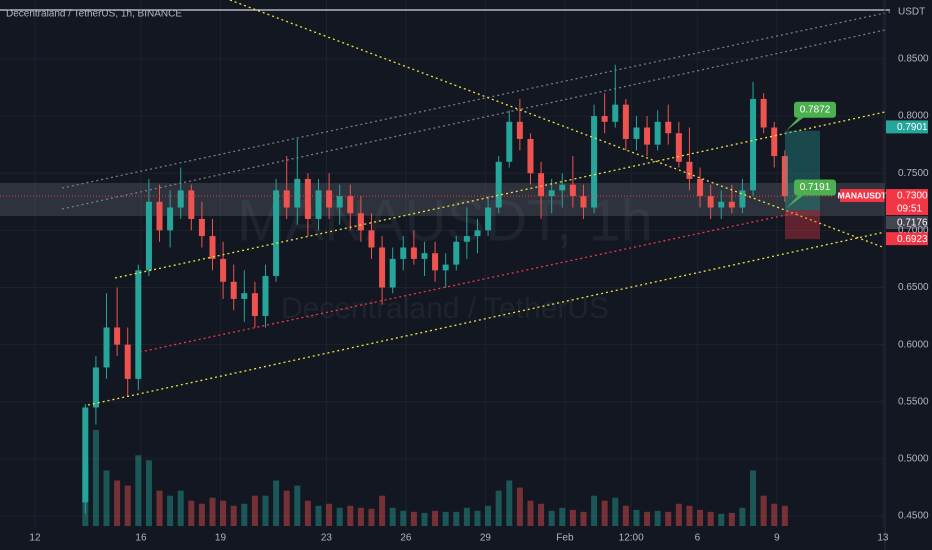 The image size is (932, 550). Describe the element at coordinates (777, 538) in the screenshot. I see `x-tick-label: 9` at that location.